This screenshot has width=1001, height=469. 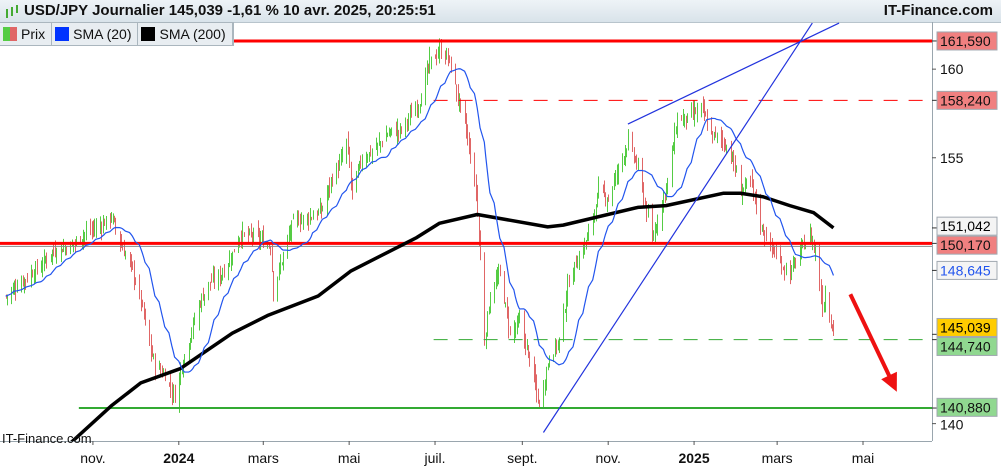 What do you see at coordinates (733, 73) in the screenshot?
I see `trendline` at bounding box center [733, 73].